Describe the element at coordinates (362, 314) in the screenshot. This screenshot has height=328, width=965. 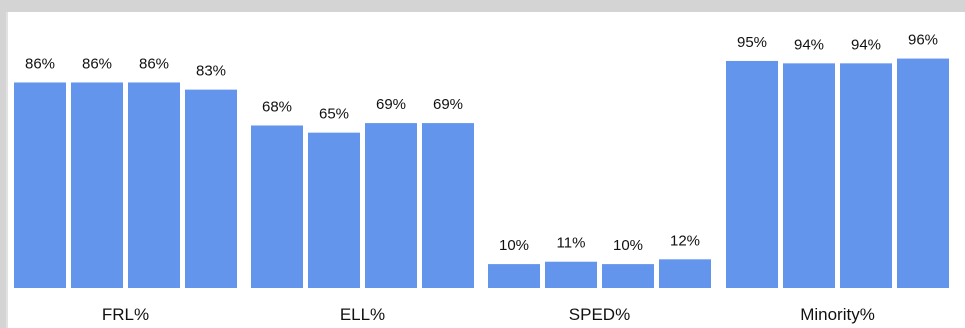
I see `category-label: ELL%` at that location.